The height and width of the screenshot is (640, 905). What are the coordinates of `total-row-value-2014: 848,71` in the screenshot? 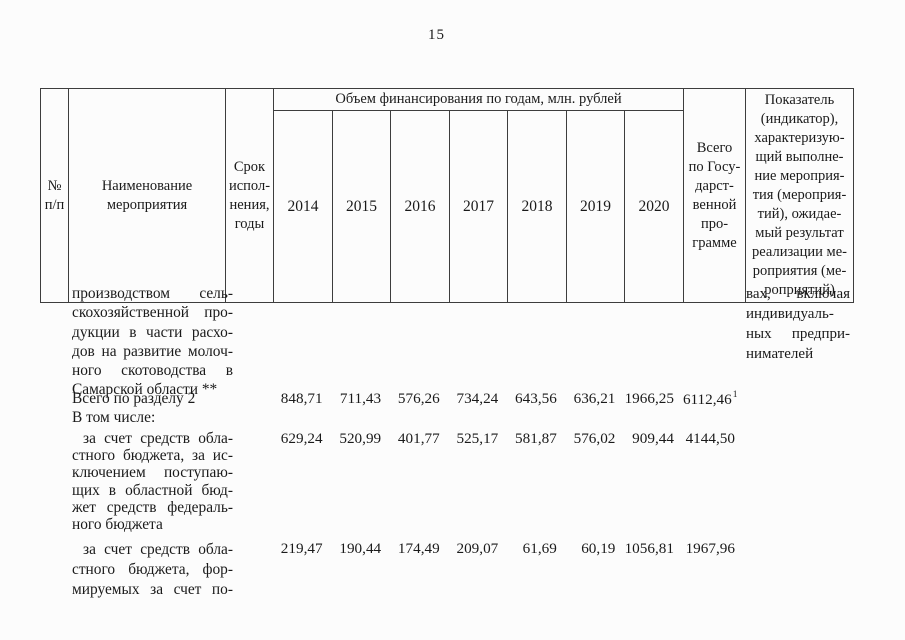 It's located at (301, 398).